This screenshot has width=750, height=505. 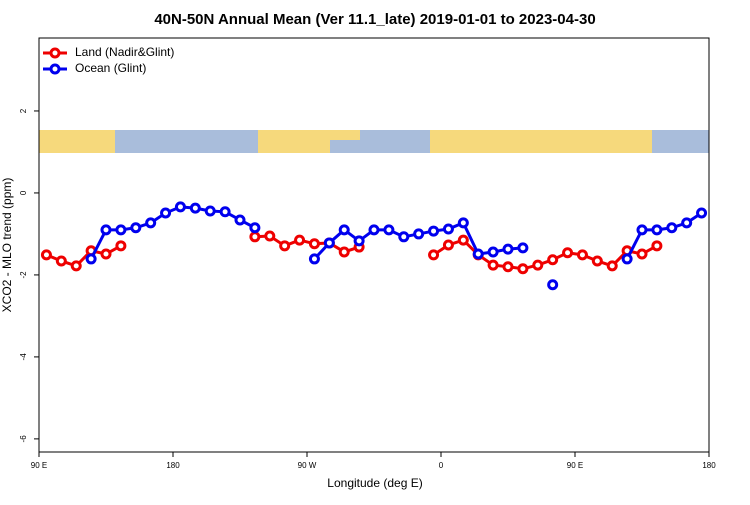 I want to click on map-strip, so click(x=374, y=141).